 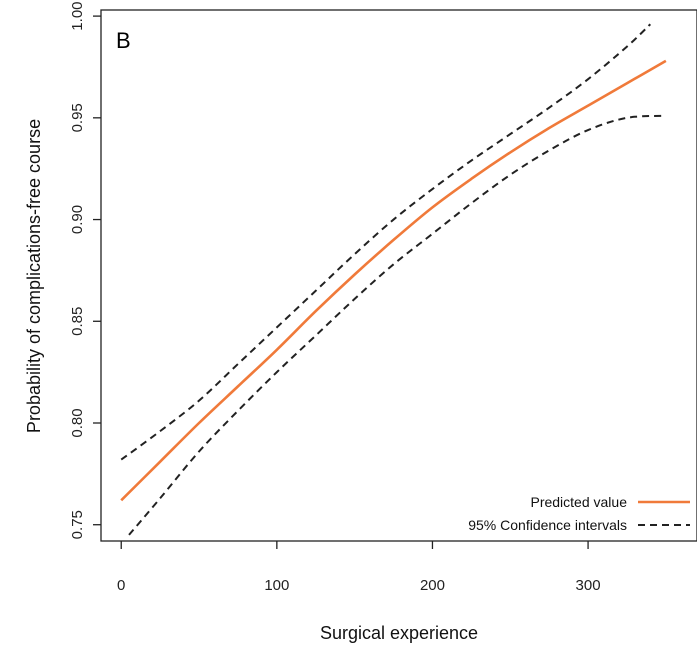 What do you see at coordinates (359, 567) in the screenshot?
I see `x-axis: 0 100 200 300` at bounding box center [359, 567].